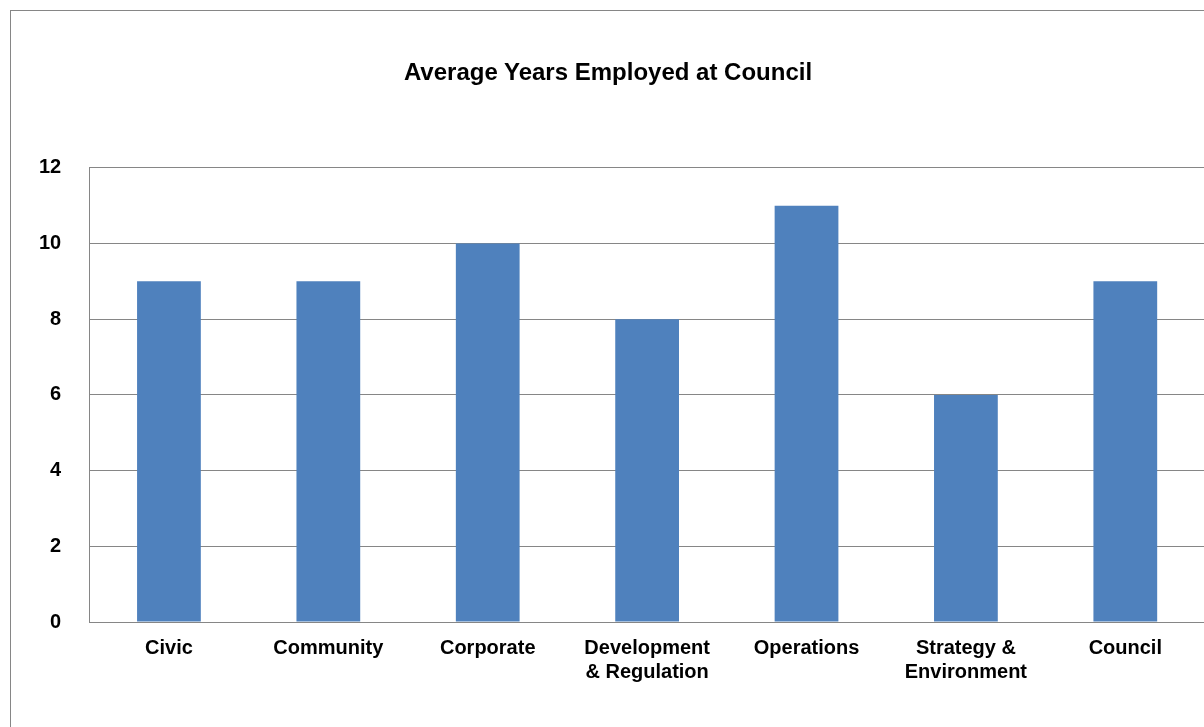  I want to click on y-tick-label: 8, so click(56, 317).